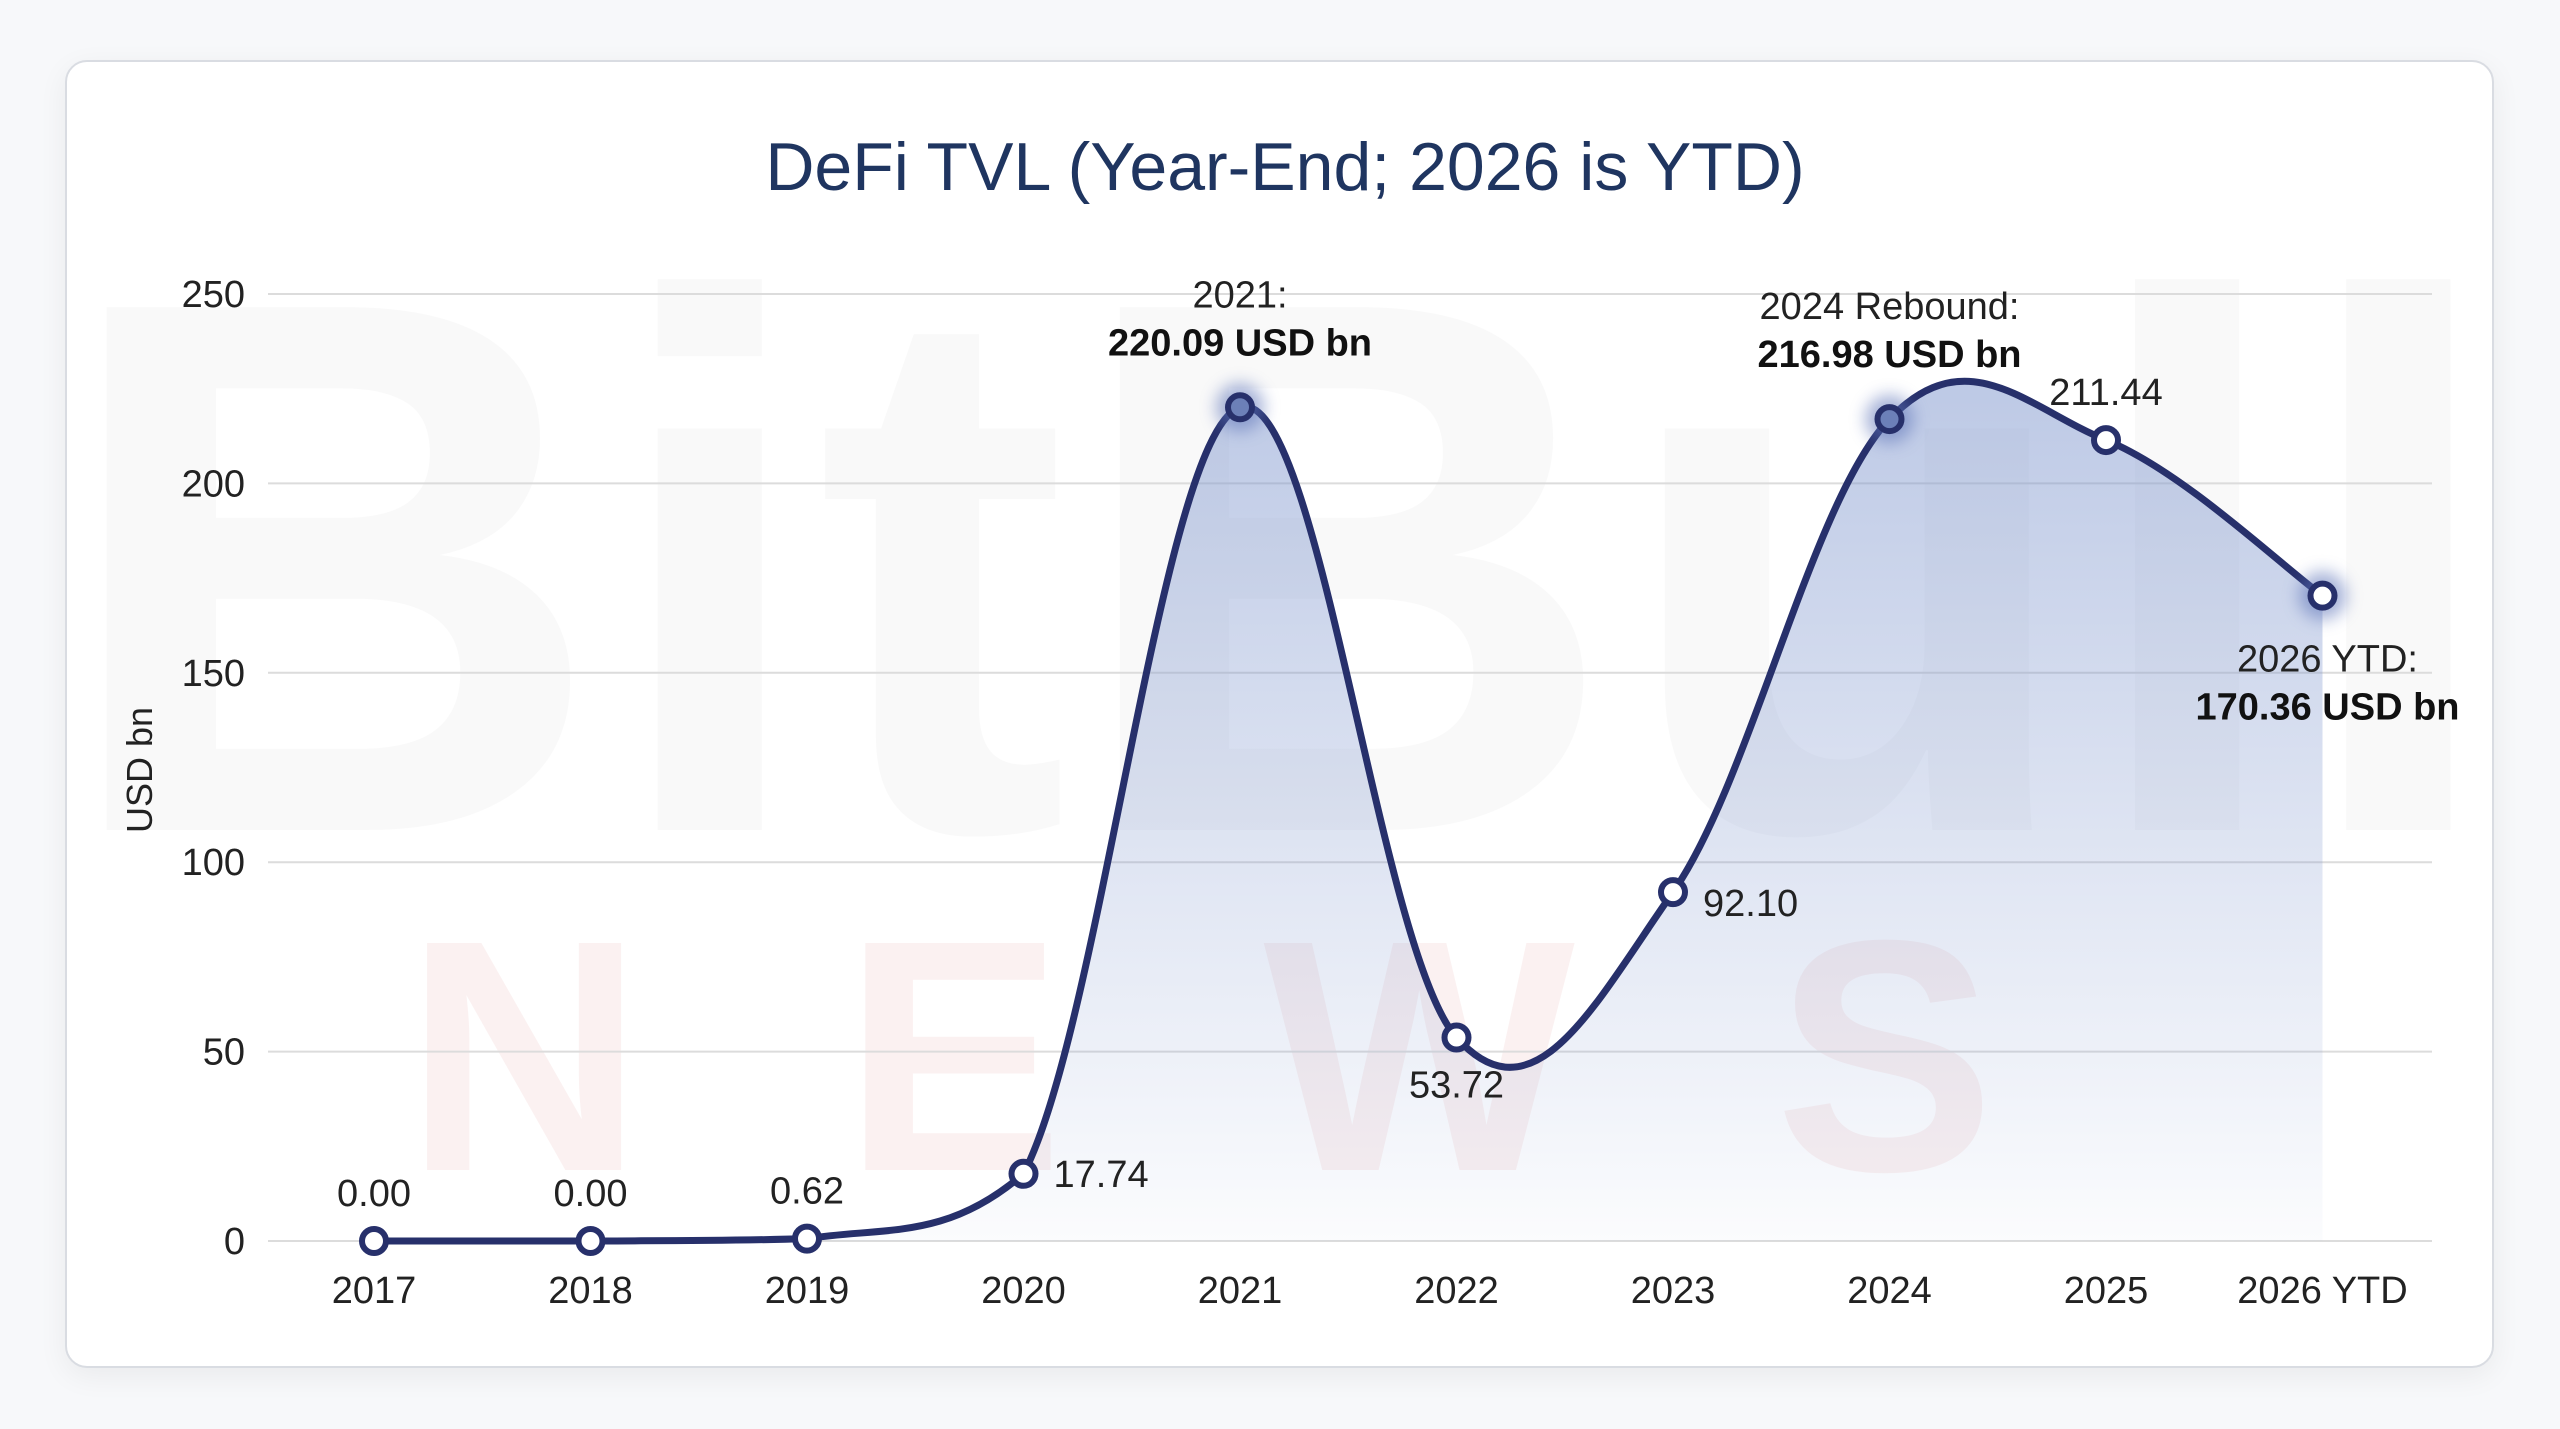 Image resolution: width=2560 pixels, height=1429 pixels. What do you see at coordinates (374, 1291) in the screenshot?
I see `x-tick-label: 2017` at bounding box center [374, 1291].